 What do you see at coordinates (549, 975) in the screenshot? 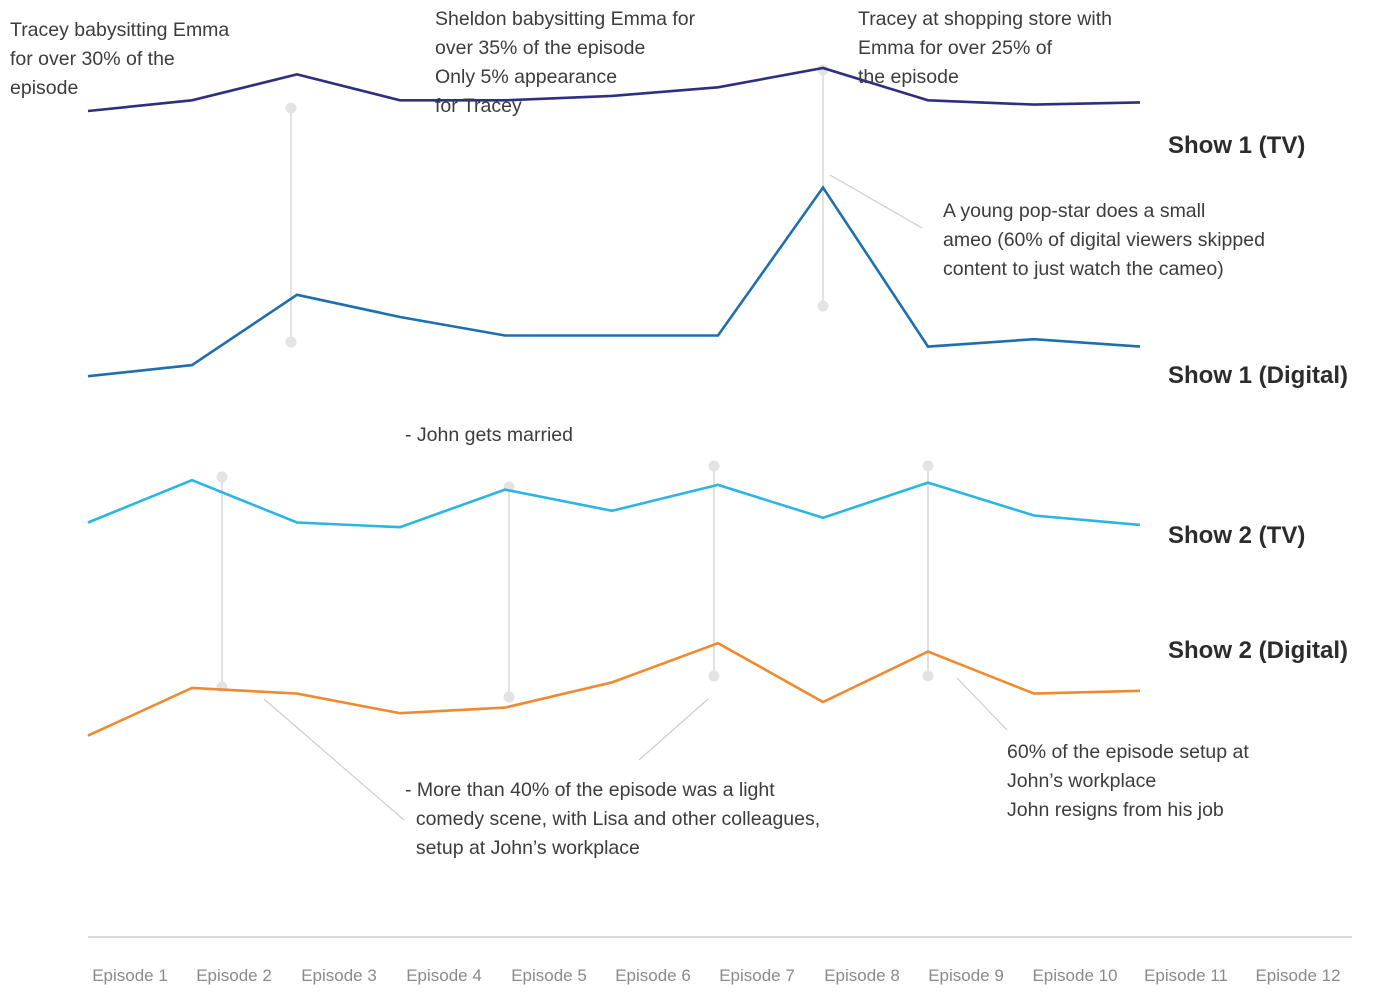
I see `x-tick-label: Episode 5` at bounding box center [549, 975].